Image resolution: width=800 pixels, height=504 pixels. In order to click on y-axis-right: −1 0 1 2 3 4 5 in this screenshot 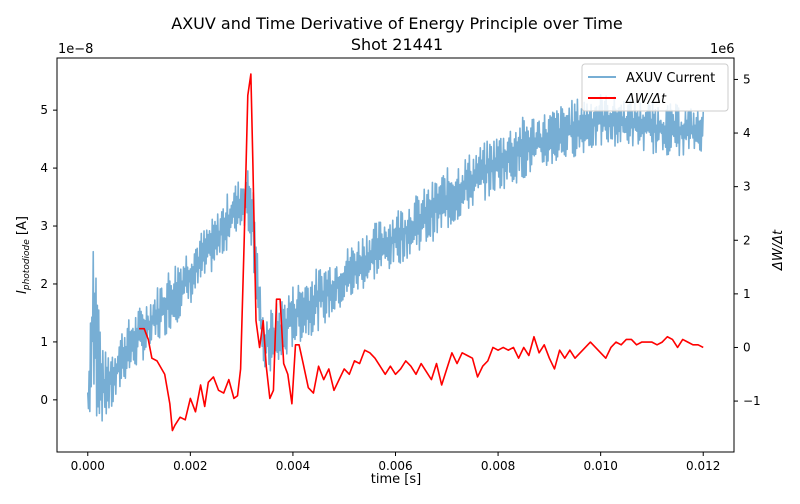, I will do `click(747, 240)`.